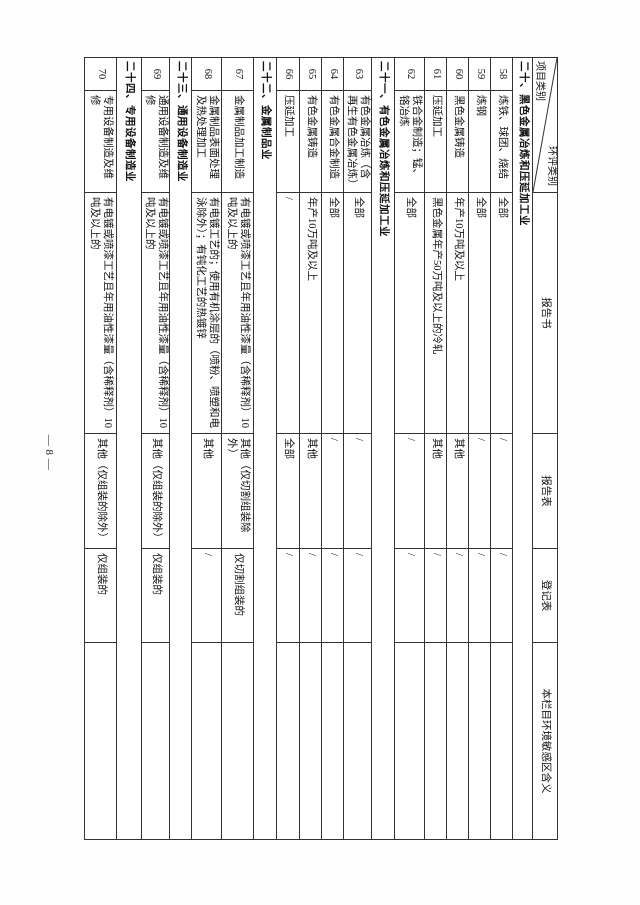  I want to click on item-name: 专用设备制造及维修, so click(100, 141).